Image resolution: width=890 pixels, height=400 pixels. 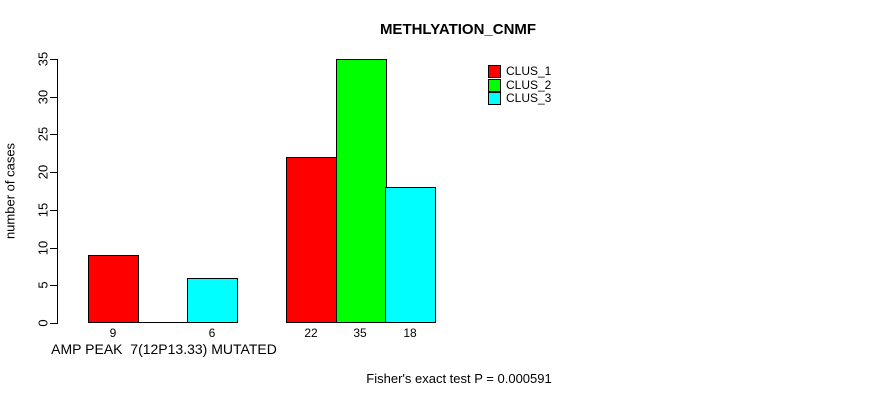 I want to click on legend-label-clus_3: CLUS_3, so click(x=529, y=98).